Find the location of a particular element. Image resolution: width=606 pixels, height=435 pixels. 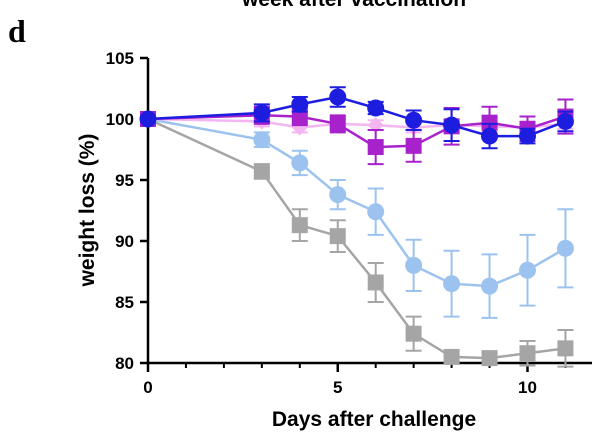

x-tick-label: 5 is located at coordinates (337, 387).